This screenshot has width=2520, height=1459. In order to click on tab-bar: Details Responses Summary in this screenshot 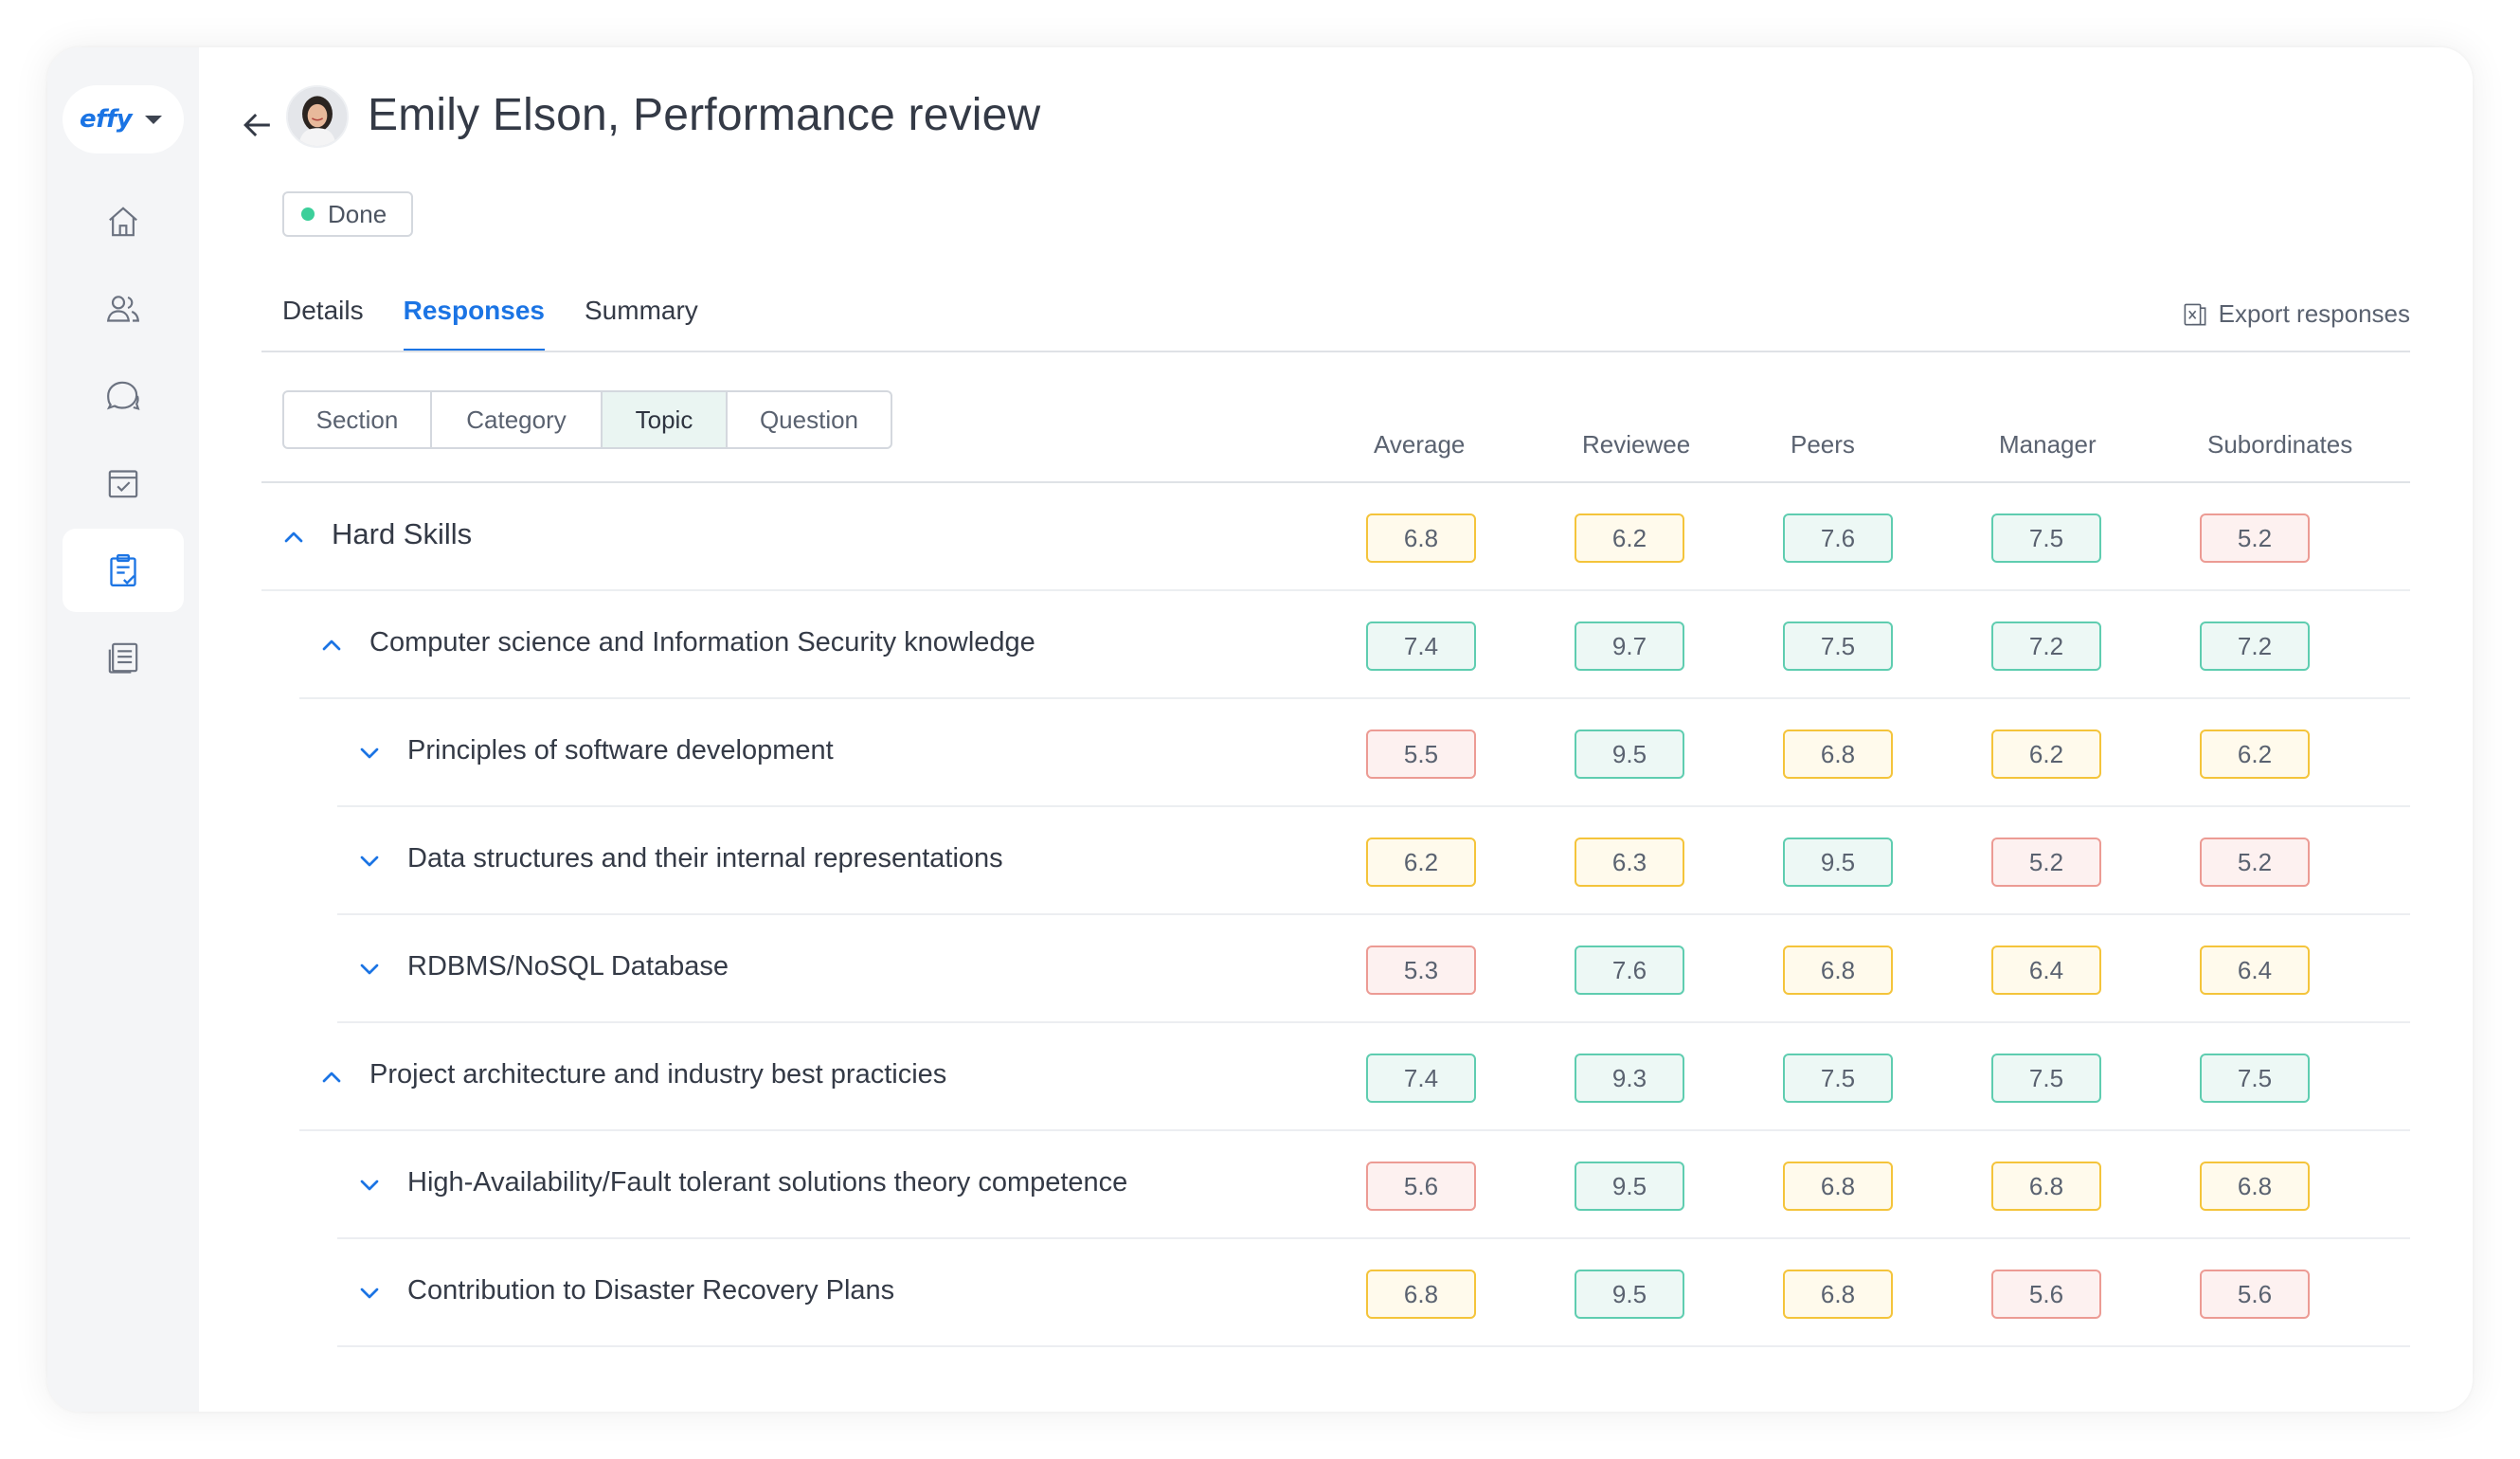, I will do `click(510, 324)`.